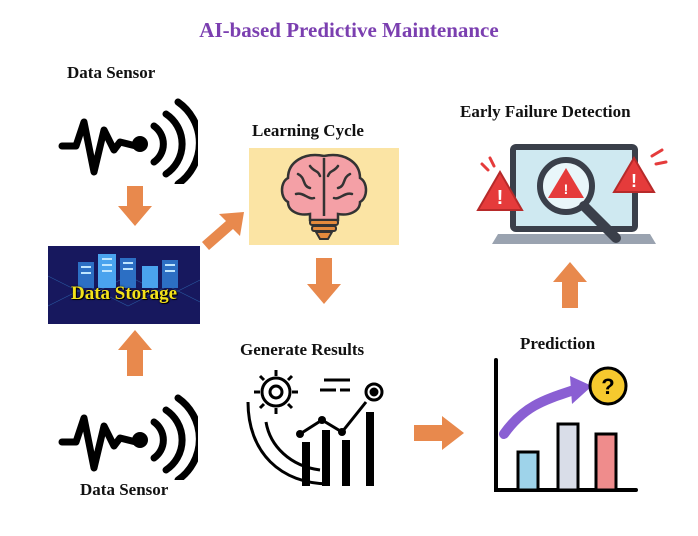  Describe the element at coordinates (545, 111) in the screenshot. I see `early-failure-detection-label: Early Failure Detection` at that location.